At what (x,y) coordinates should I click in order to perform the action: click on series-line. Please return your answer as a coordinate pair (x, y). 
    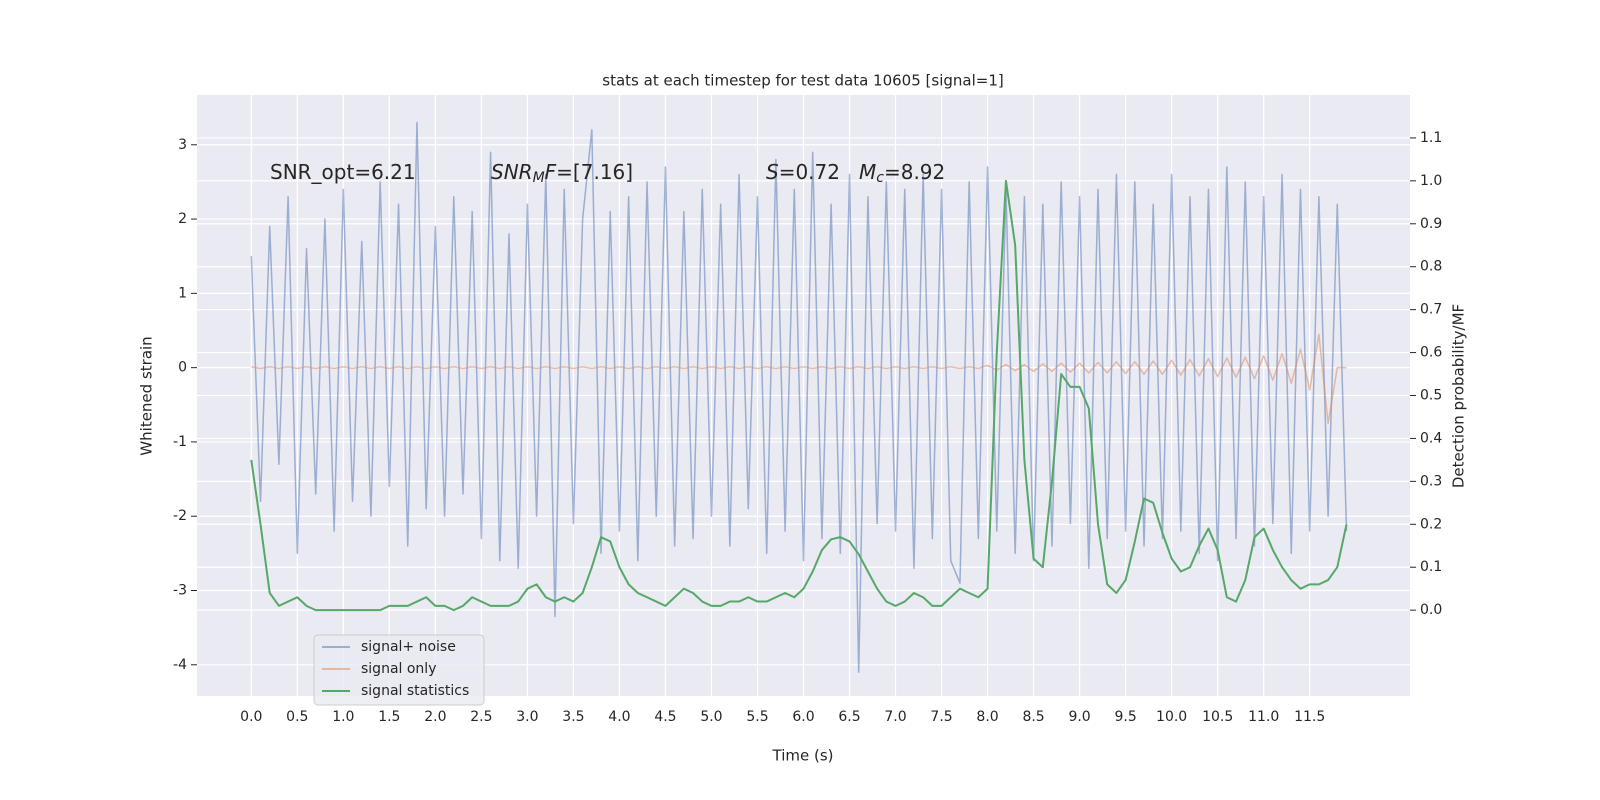
    Looking at the image, I should click on (799, 379).